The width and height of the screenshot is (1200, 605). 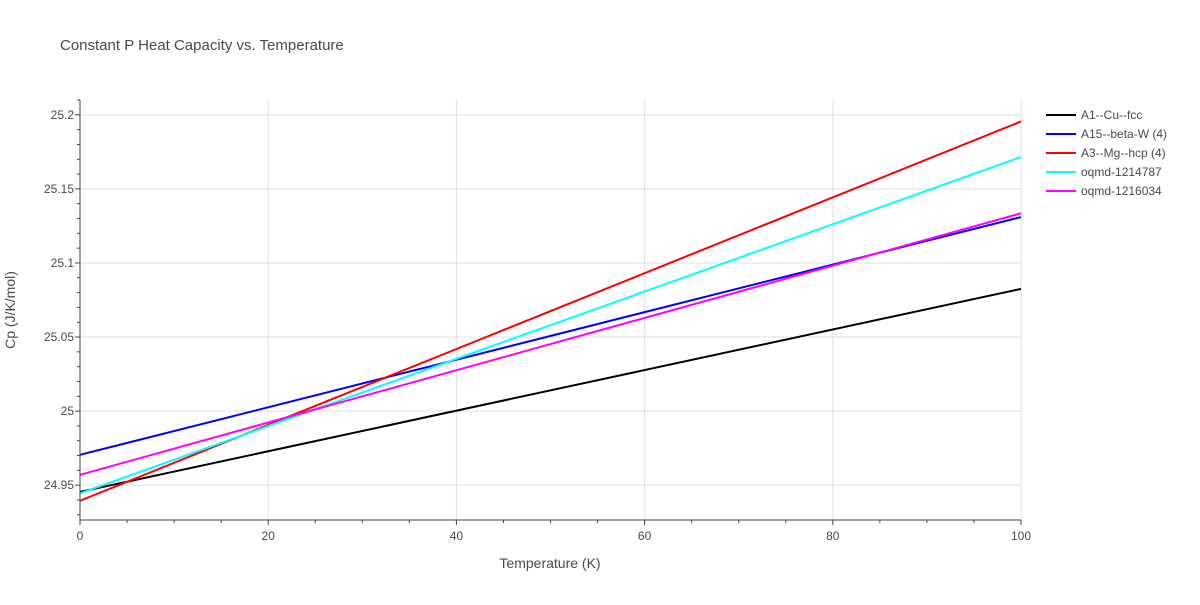 I want to click on y-tick-label: 25.2, so click(x=63, y=115).